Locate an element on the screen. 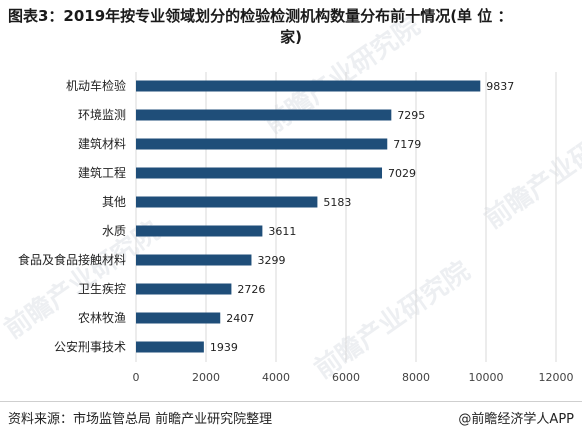 The height and width of the screenshot is (438, 582). x-tick-label: 2000 is located at coordinates (206, 377).